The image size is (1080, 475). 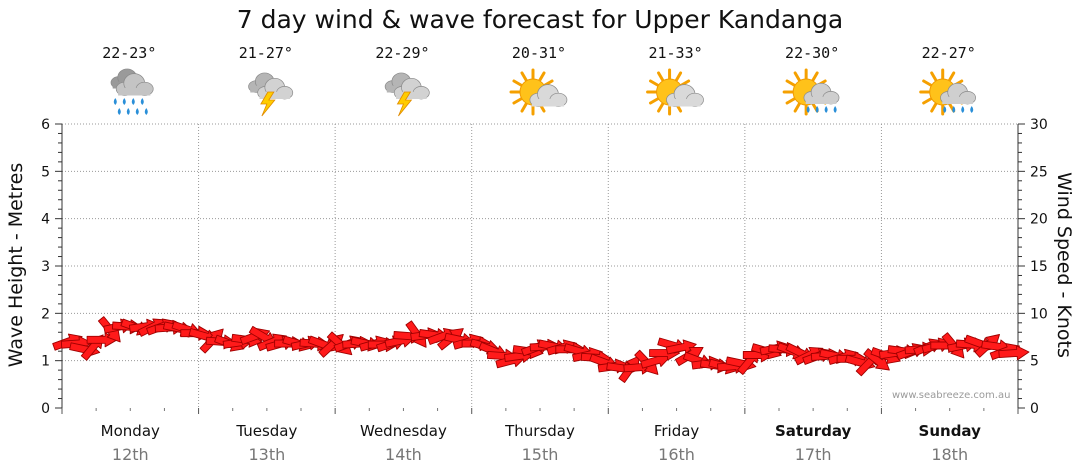 I want to click on right-tick-label: 5, so click(x=1034, y=362).